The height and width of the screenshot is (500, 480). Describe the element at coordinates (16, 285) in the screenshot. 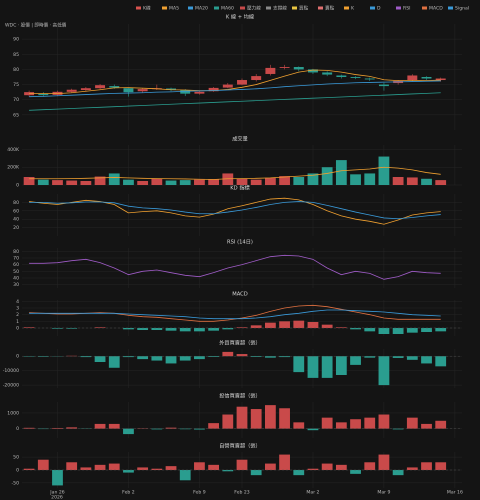

I see `y-tick-label: 30` at that location.